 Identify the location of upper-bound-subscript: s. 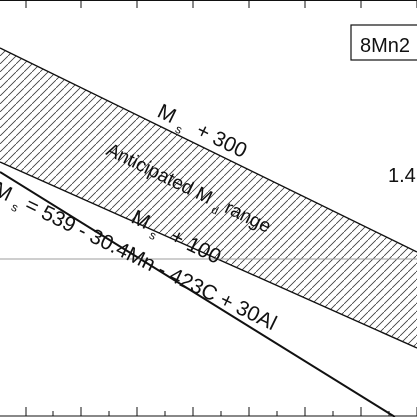
(179, 129).